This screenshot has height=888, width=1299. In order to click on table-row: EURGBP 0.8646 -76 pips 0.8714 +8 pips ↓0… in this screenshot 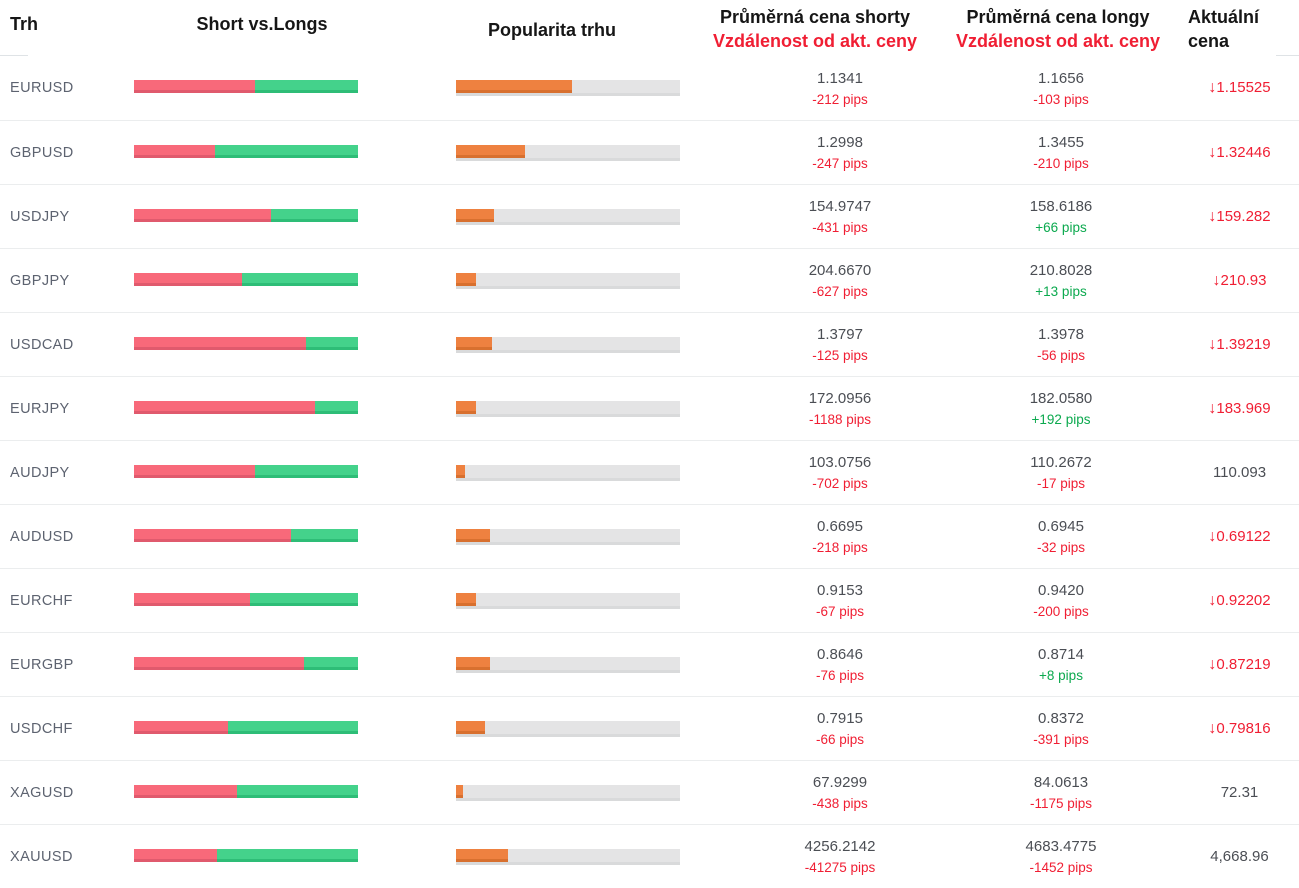, I will do `click(649, 664)`.